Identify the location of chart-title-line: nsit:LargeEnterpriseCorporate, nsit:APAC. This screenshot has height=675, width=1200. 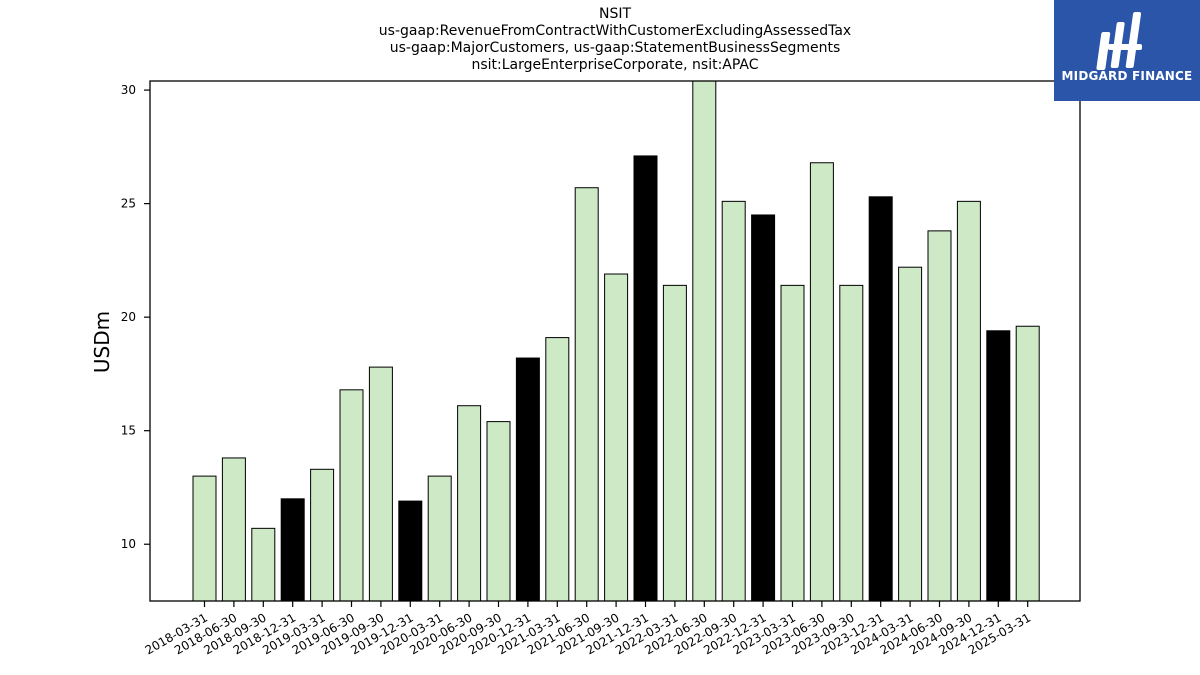
(615, 65).